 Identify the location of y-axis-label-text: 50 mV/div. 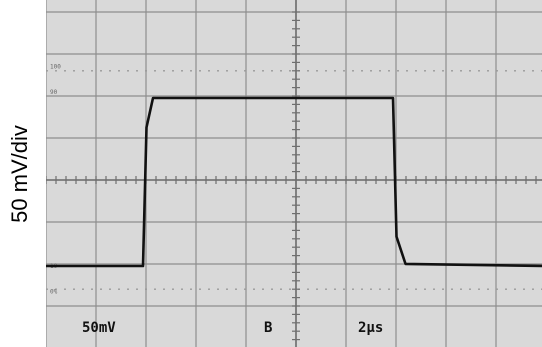
(19, 174).